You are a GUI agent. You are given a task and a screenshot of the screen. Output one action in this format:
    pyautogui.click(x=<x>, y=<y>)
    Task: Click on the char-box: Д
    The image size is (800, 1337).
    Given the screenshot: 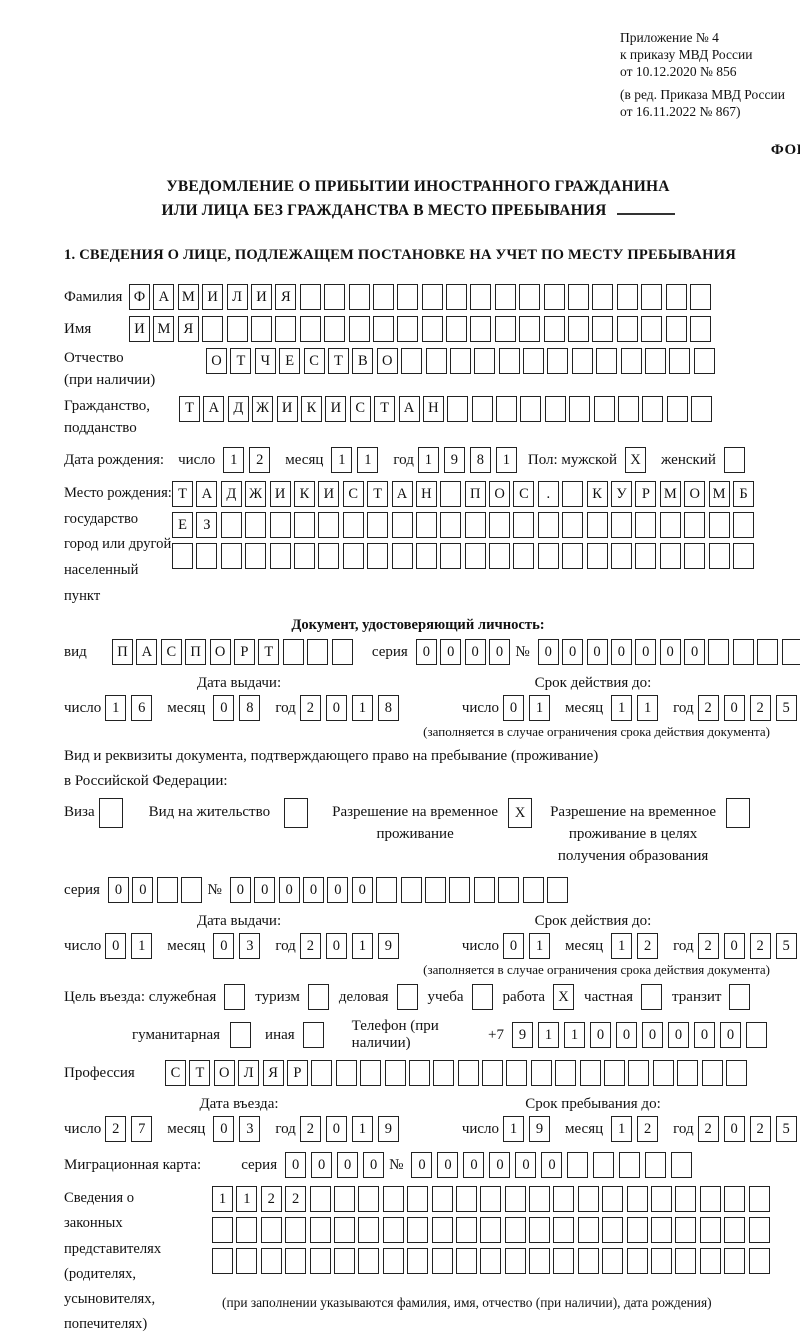 What is the action you would take?
    pyautogui.click(x=238, y=408)
    